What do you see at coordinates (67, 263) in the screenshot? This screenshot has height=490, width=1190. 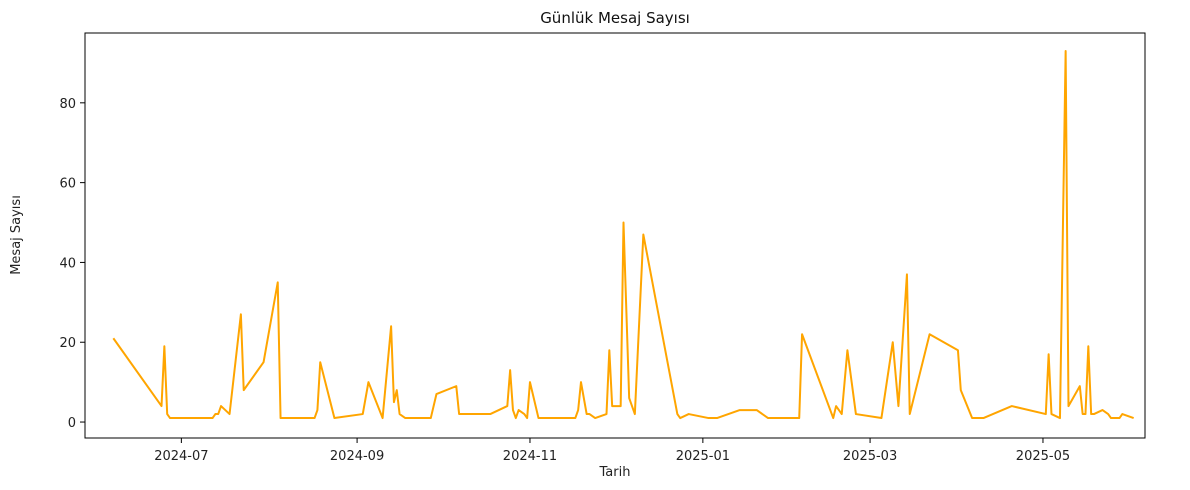 I see `y-tick-label: 40` at bounding box center [67, 263].